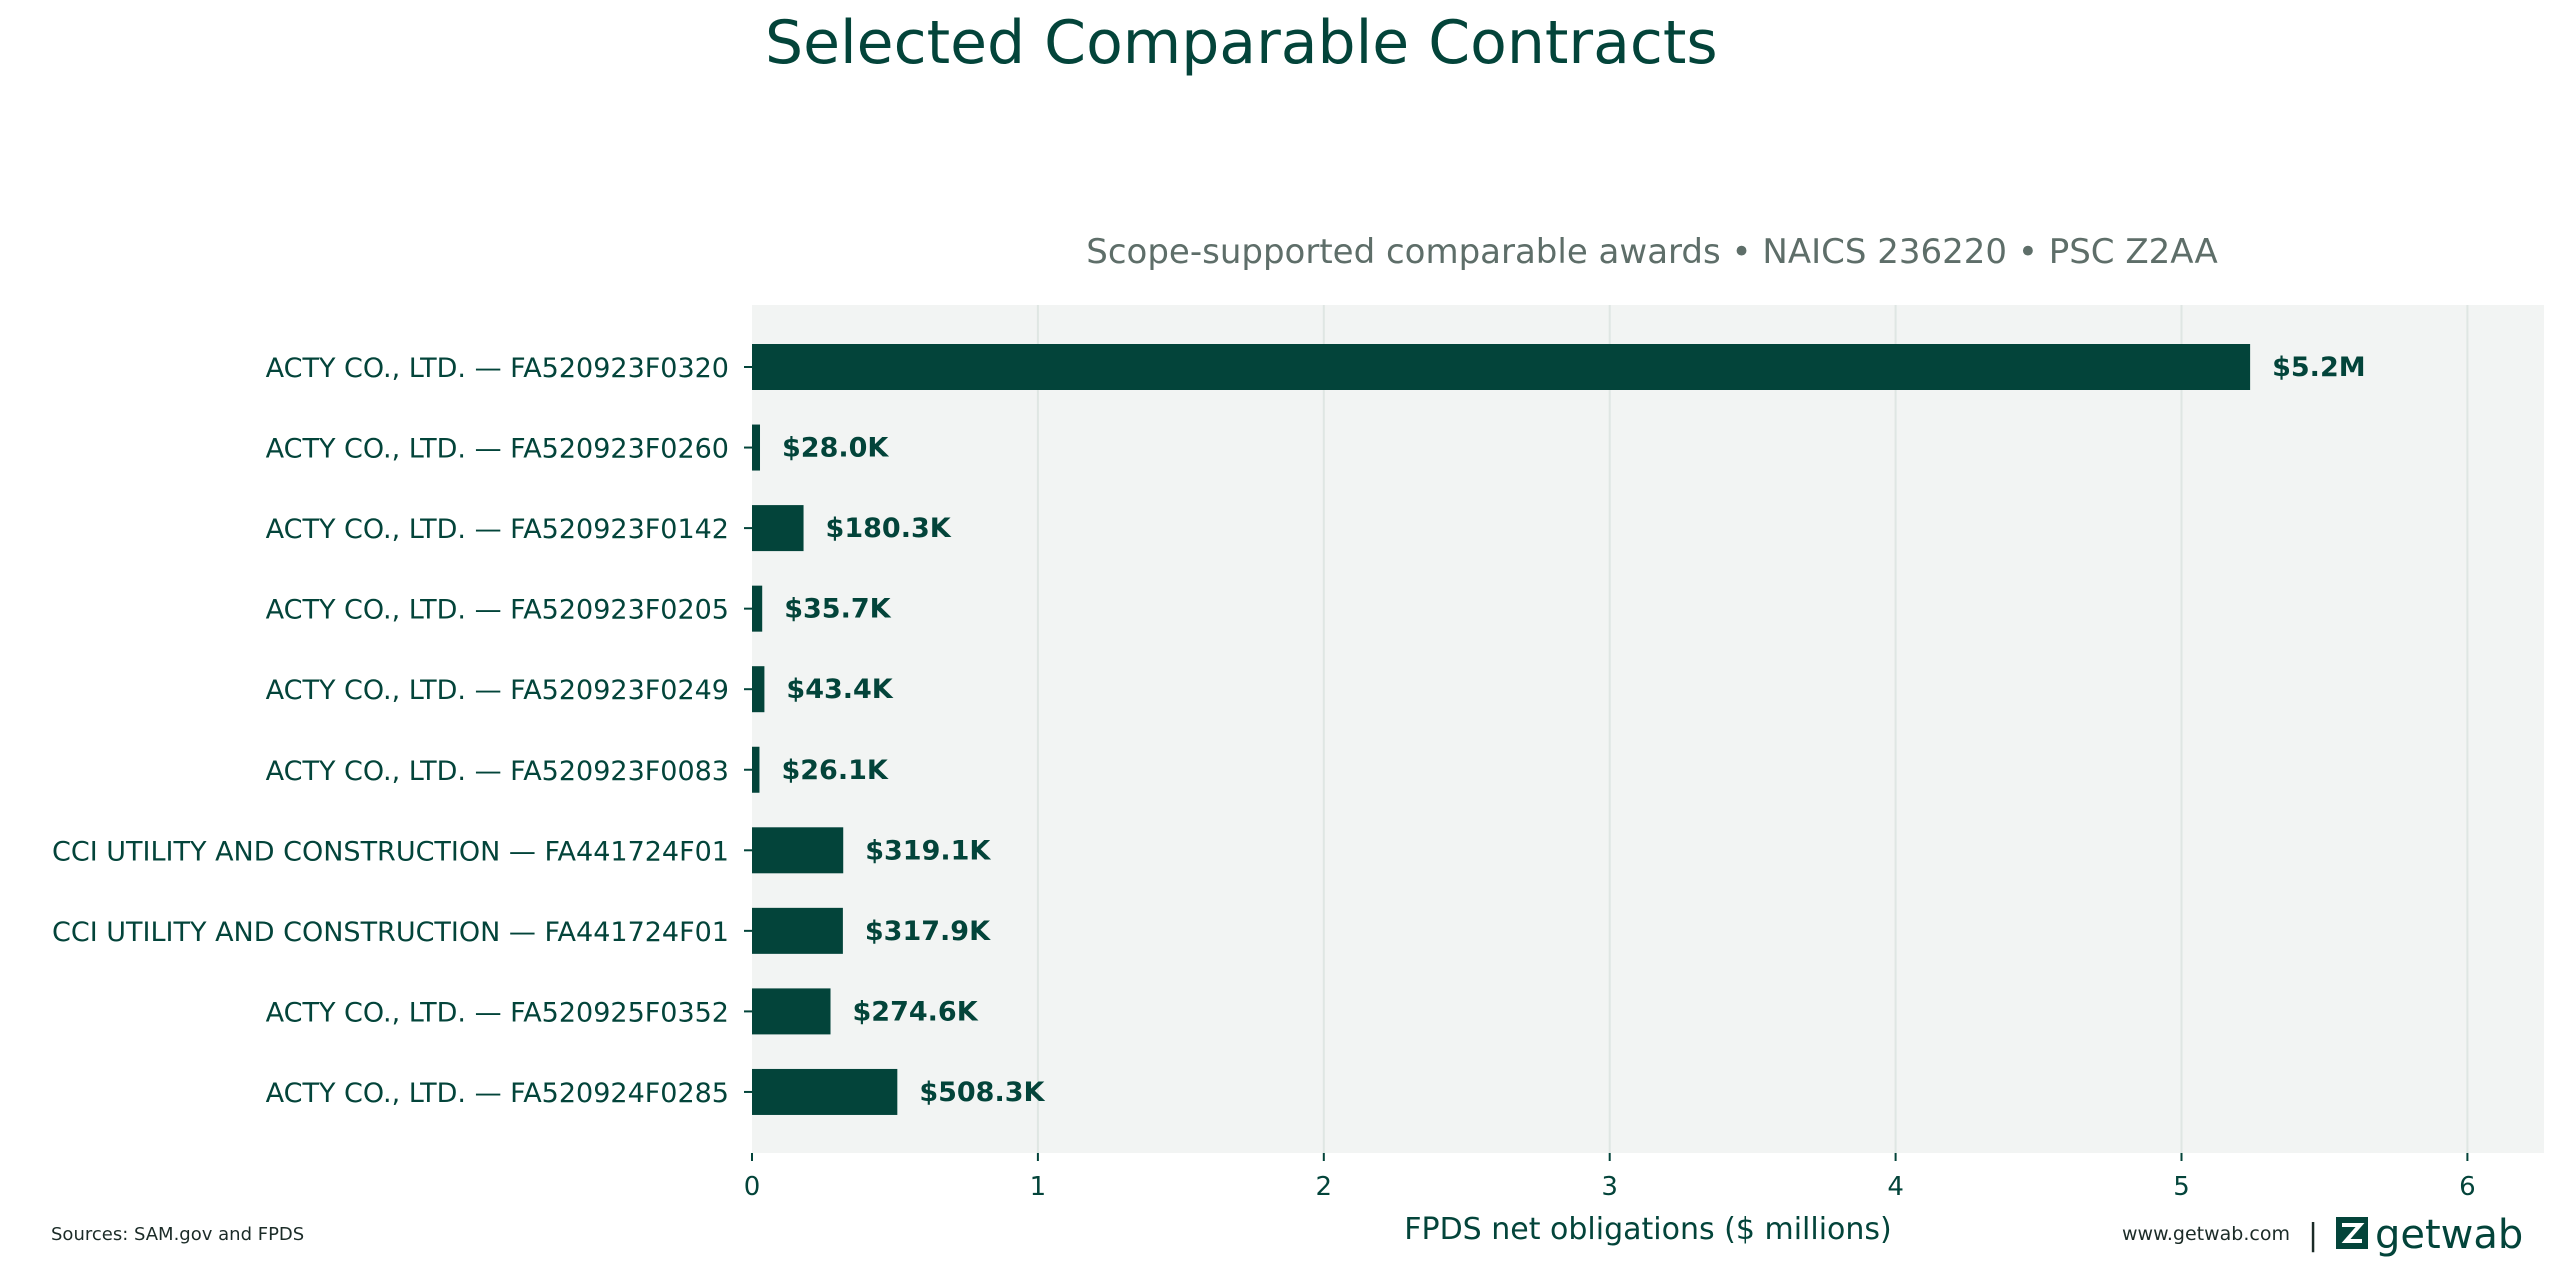 The width and height of the screenshot is (2558, 1265). I want to click on bar-value-label: $26.1K, so click(834, 770).